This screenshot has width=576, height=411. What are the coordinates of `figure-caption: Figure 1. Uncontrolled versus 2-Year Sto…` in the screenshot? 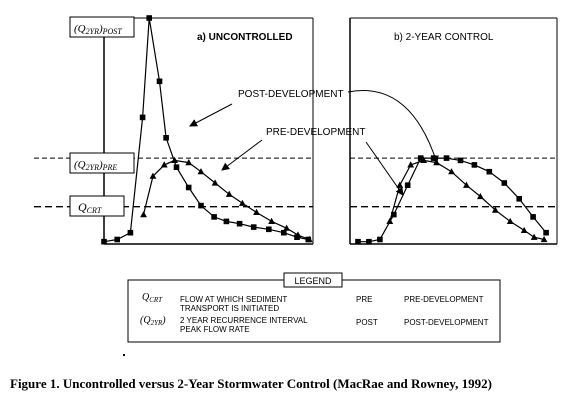 It's located at (251, 383).